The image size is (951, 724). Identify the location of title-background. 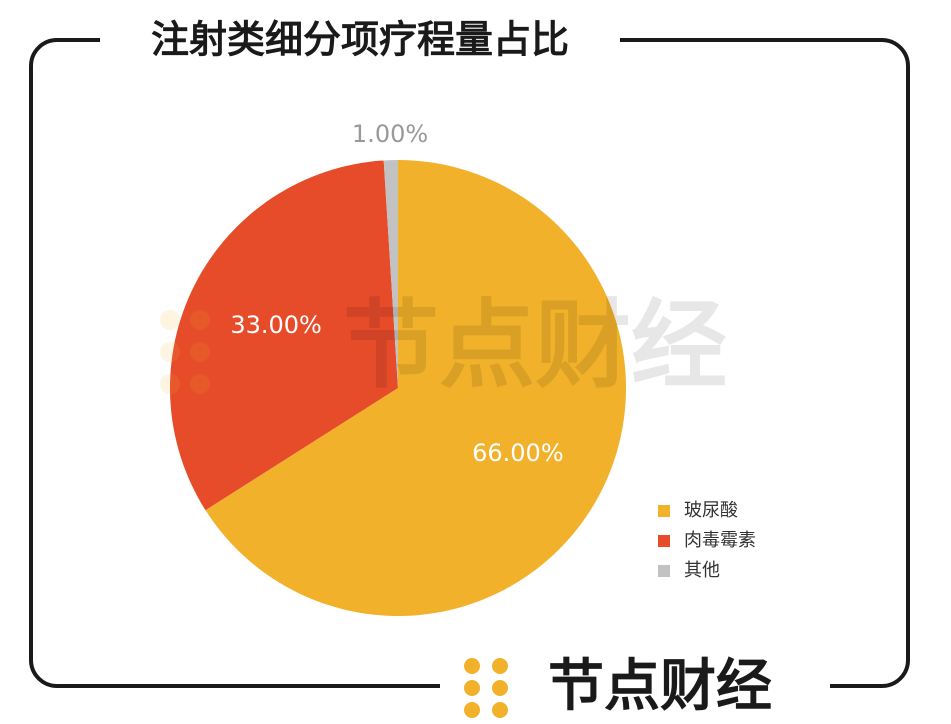
(360, 40).